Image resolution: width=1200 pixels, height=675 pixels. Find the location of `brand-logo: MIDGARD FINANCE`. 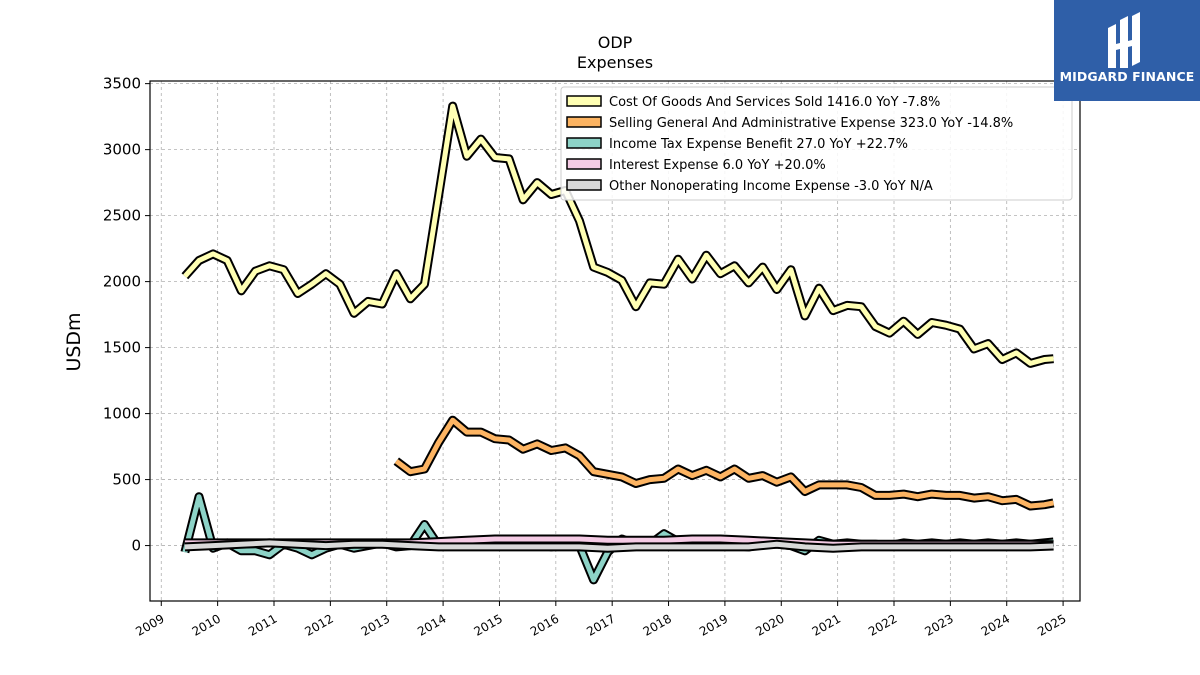

brand-logo: MIDGARD FINANCE is located at coordinates (1127, 50).